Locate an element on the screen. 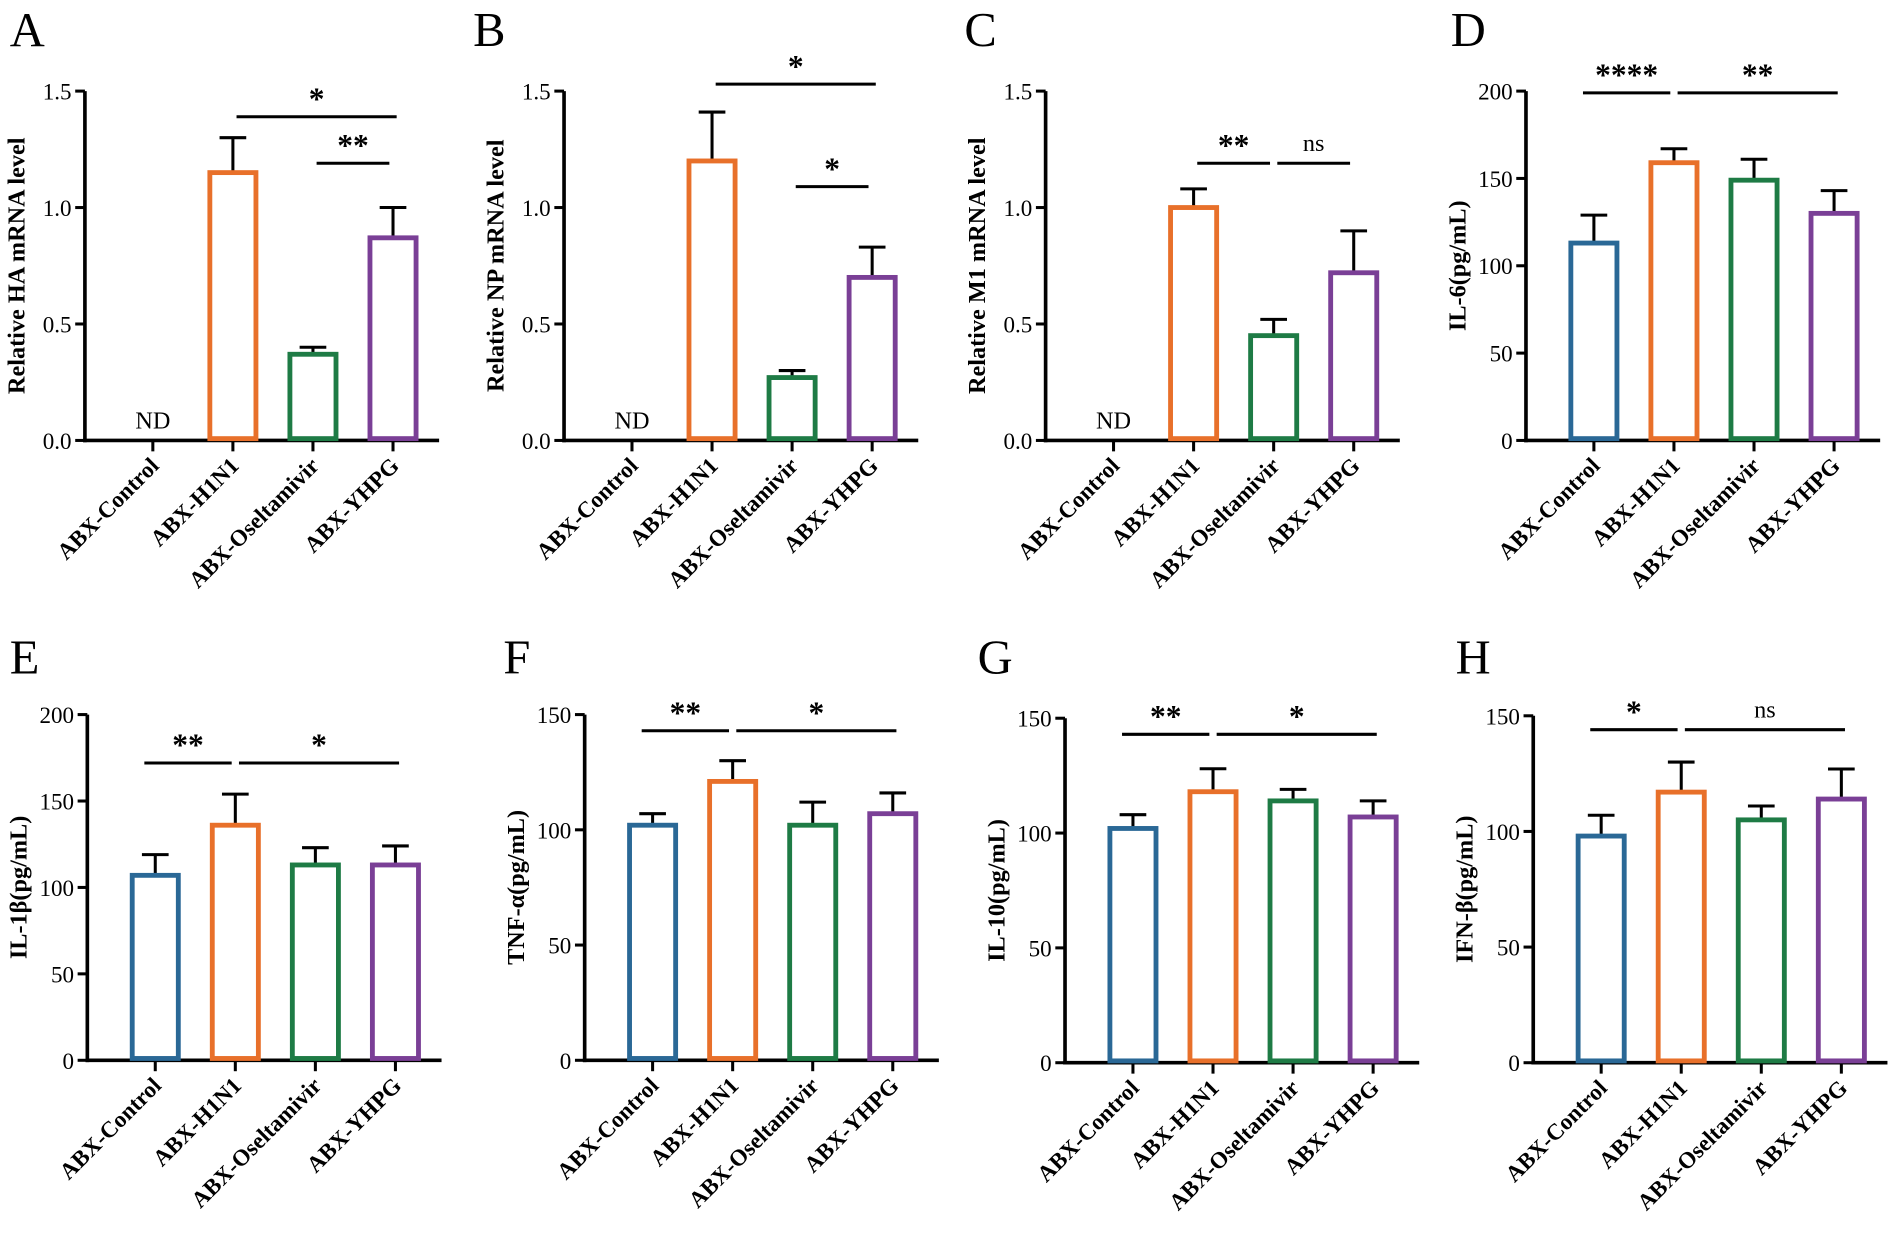 This screenshot has height=1246, width=1902. panel-letter: C is located at coordinates (980, 30).